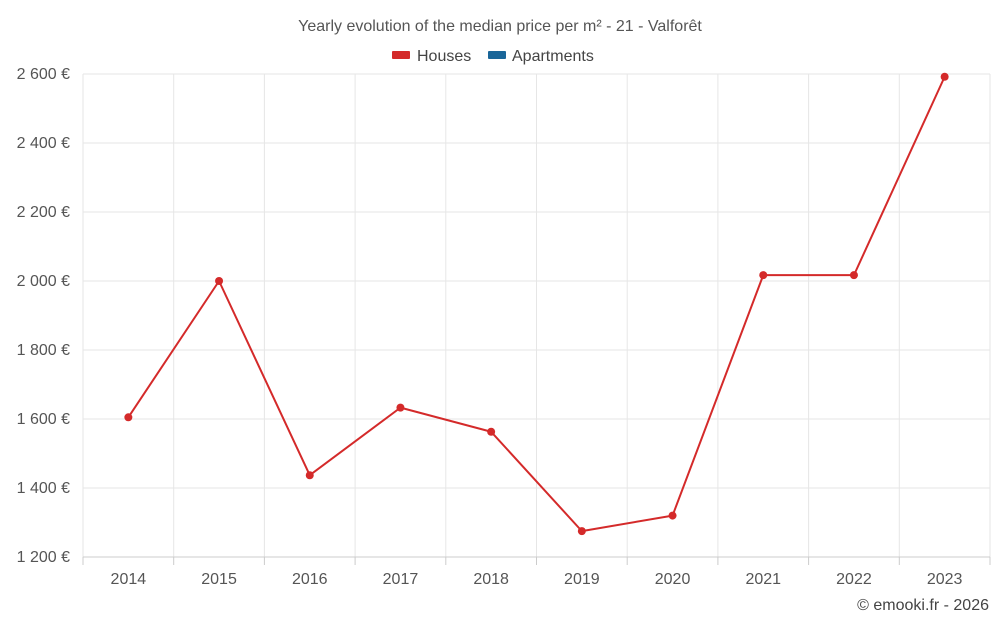 The image size is (1000, 625). Describe the element at coordinates (673, 579) in the screenshot. I see `x-tick-label: 2020` at that location.